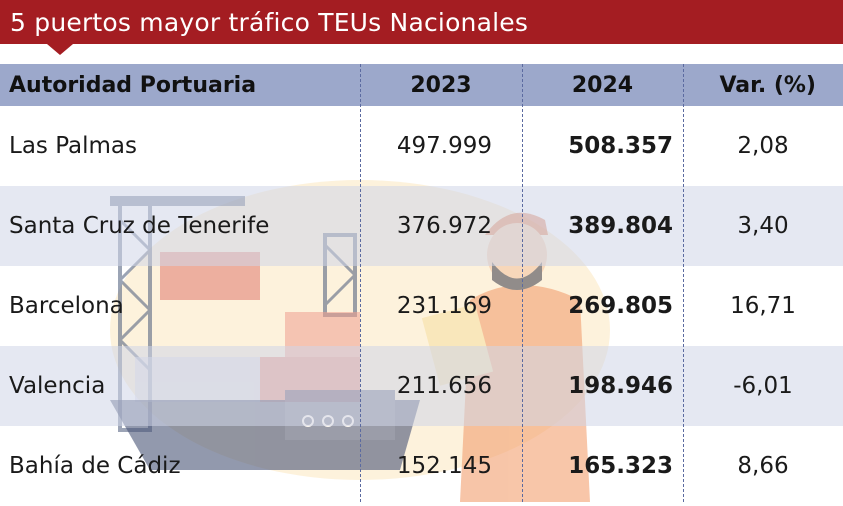 The image size is (843, 506). Describe the element at coordinates (60, 49) in the screenshot. I see `title-notch` at that location.